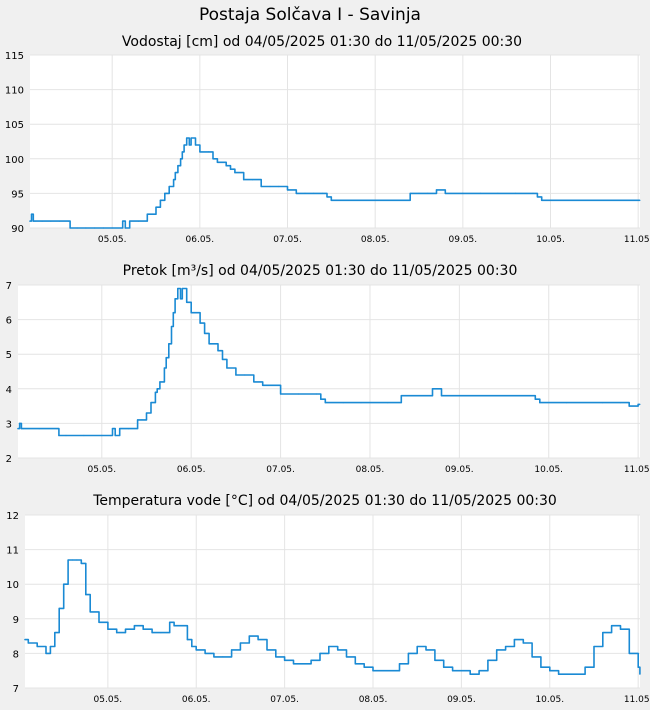 The height and width of the screenshot is (710, 650). What do you see at coordinates (14, 91) in the screenshot?
I see `y-tick-label: 110` at bounding box center [14, 91].